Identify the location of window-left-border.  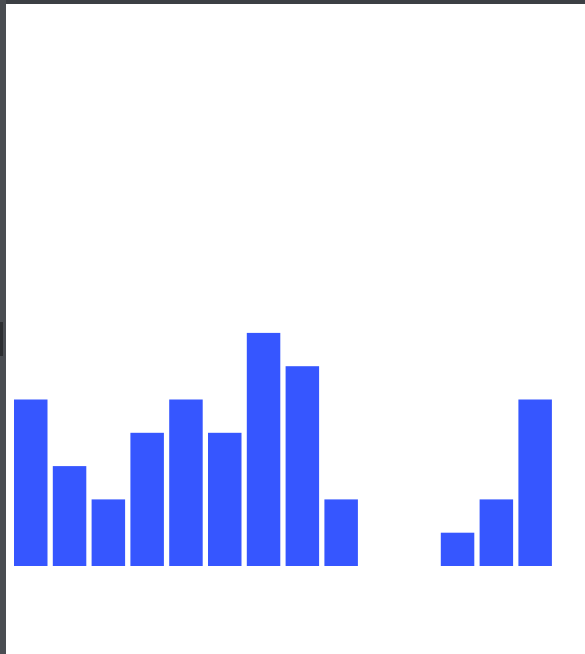
(3, 327).